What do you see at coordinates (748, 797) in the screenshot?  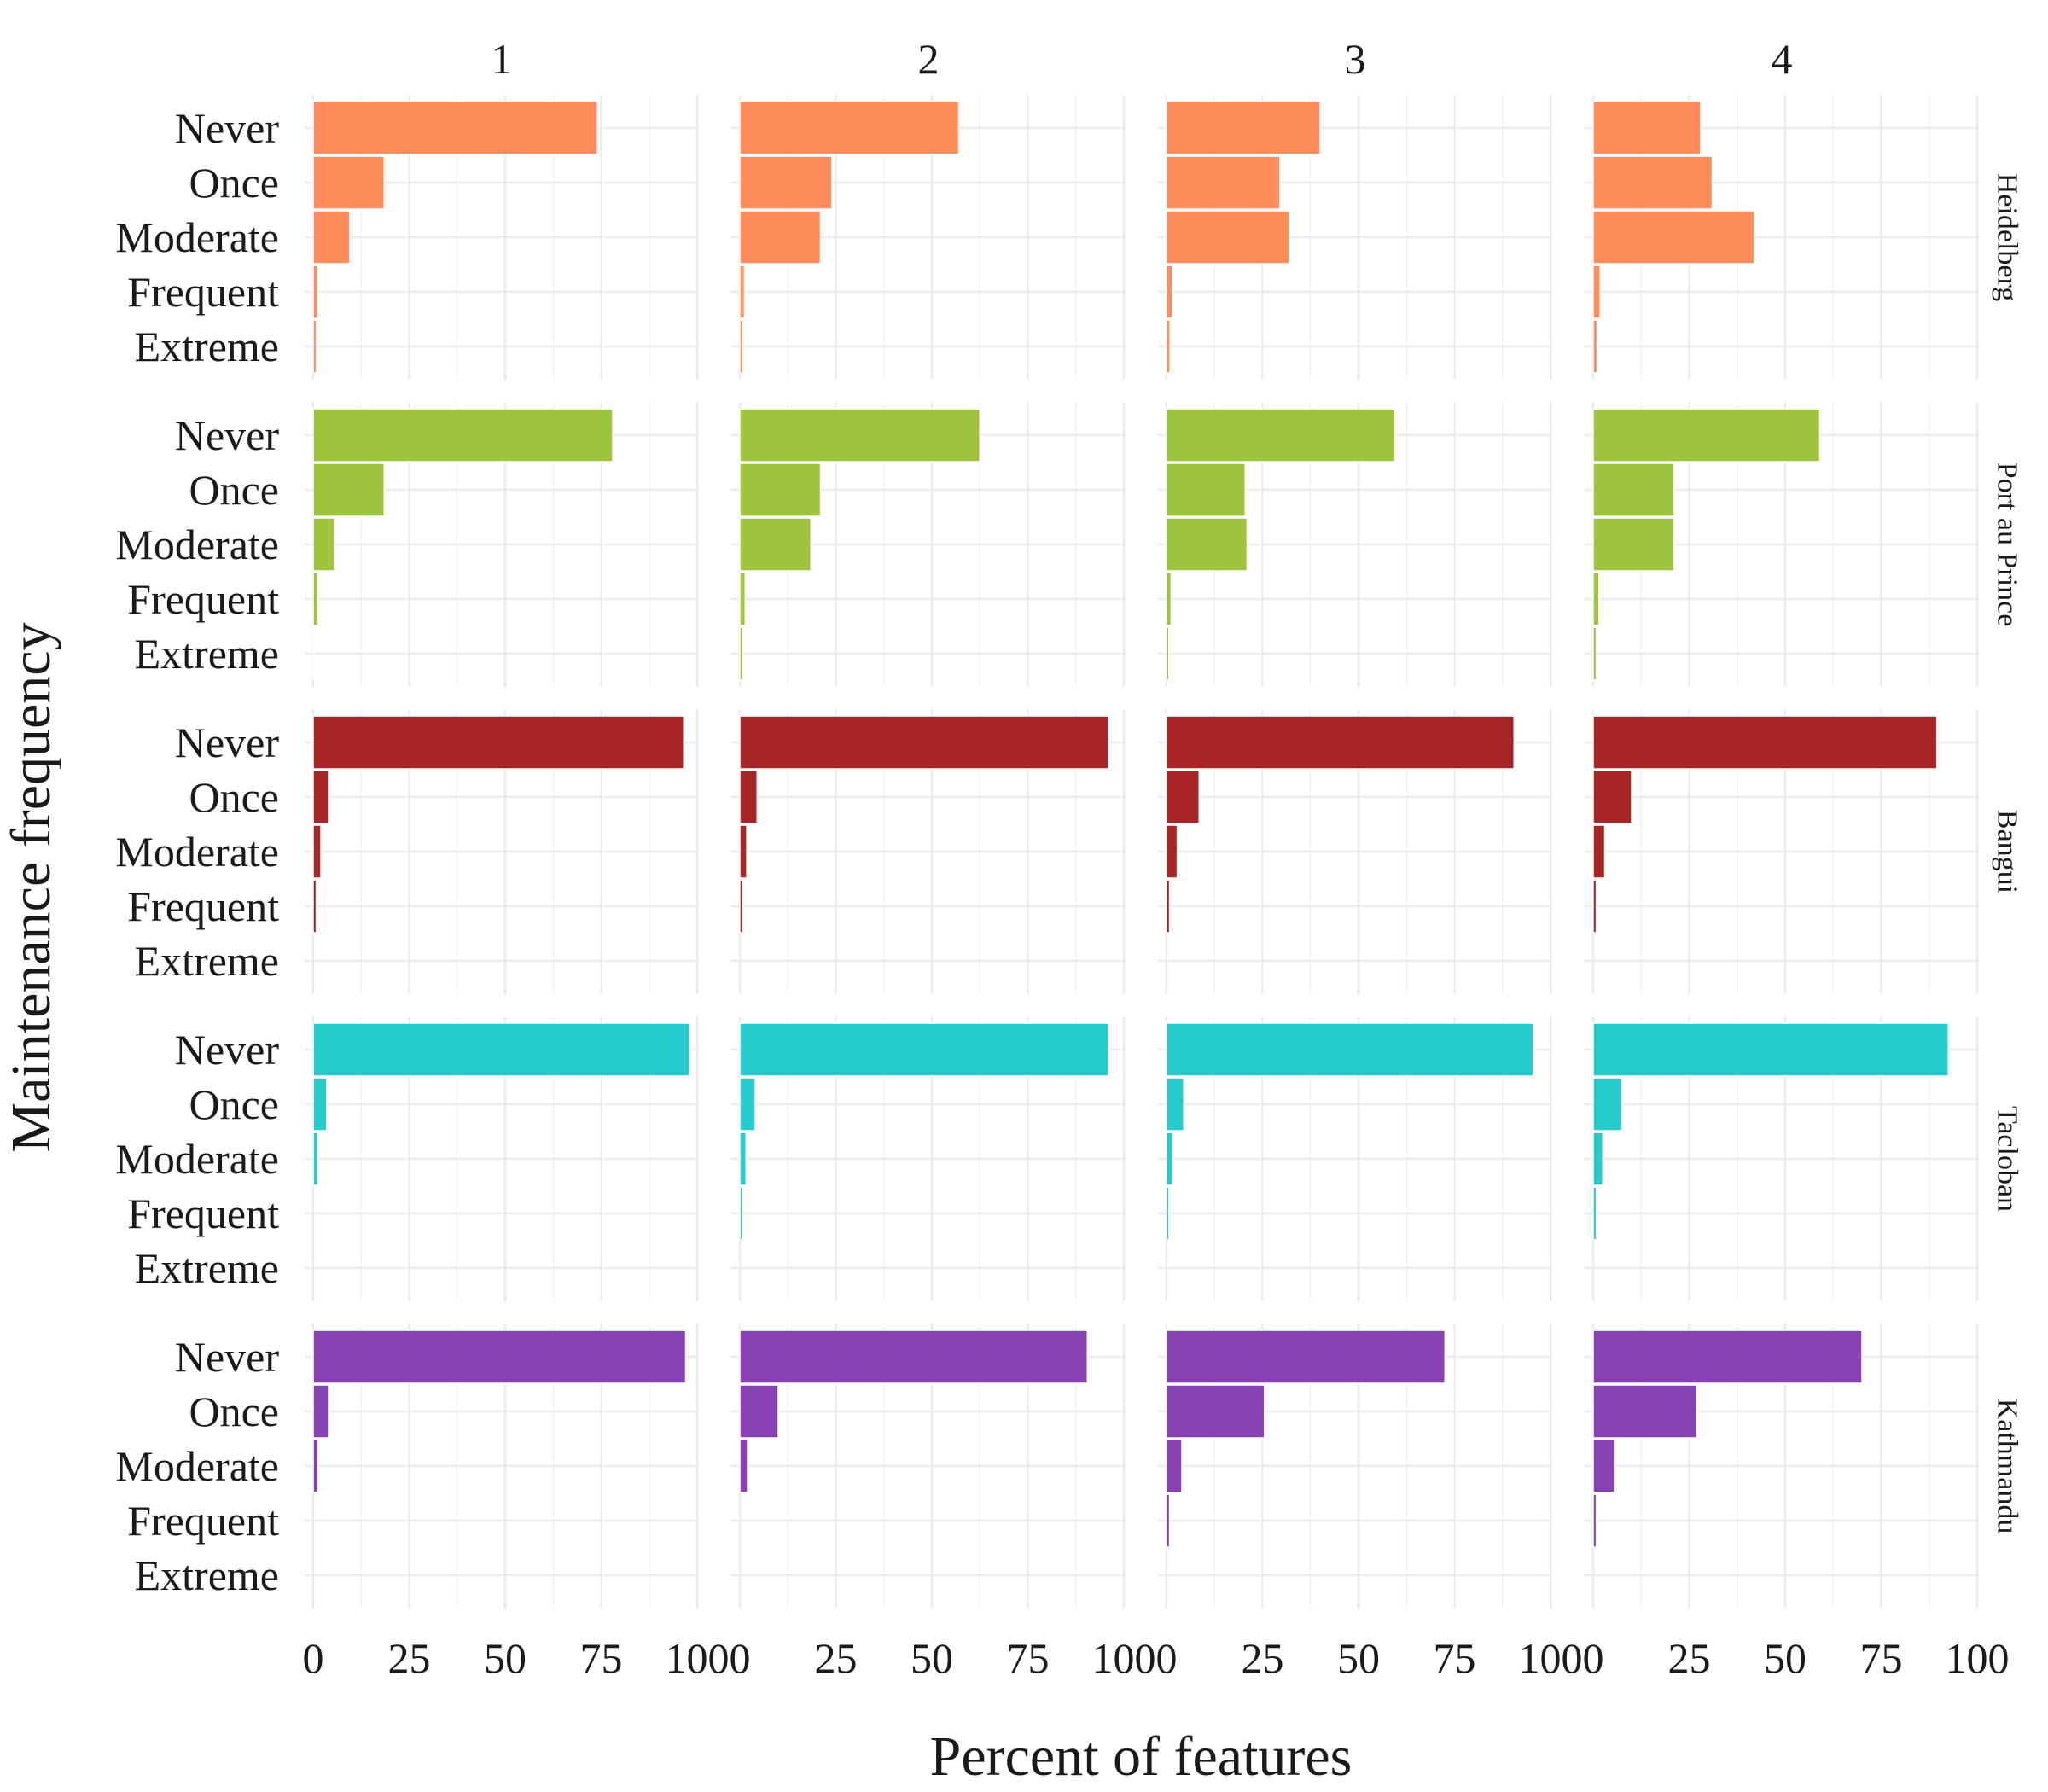 I see `bar-bangui-col2-once` at bounding box center [748, 797].